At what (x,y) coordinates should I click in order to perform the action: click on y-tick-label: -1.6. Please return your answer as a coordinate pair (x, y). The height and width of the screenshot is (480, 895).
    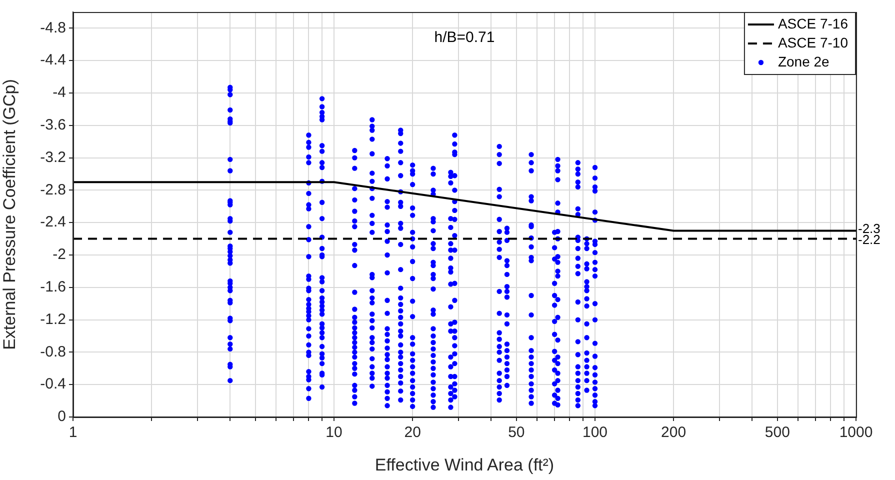
    Looking at the image, I should click on (53, 287).